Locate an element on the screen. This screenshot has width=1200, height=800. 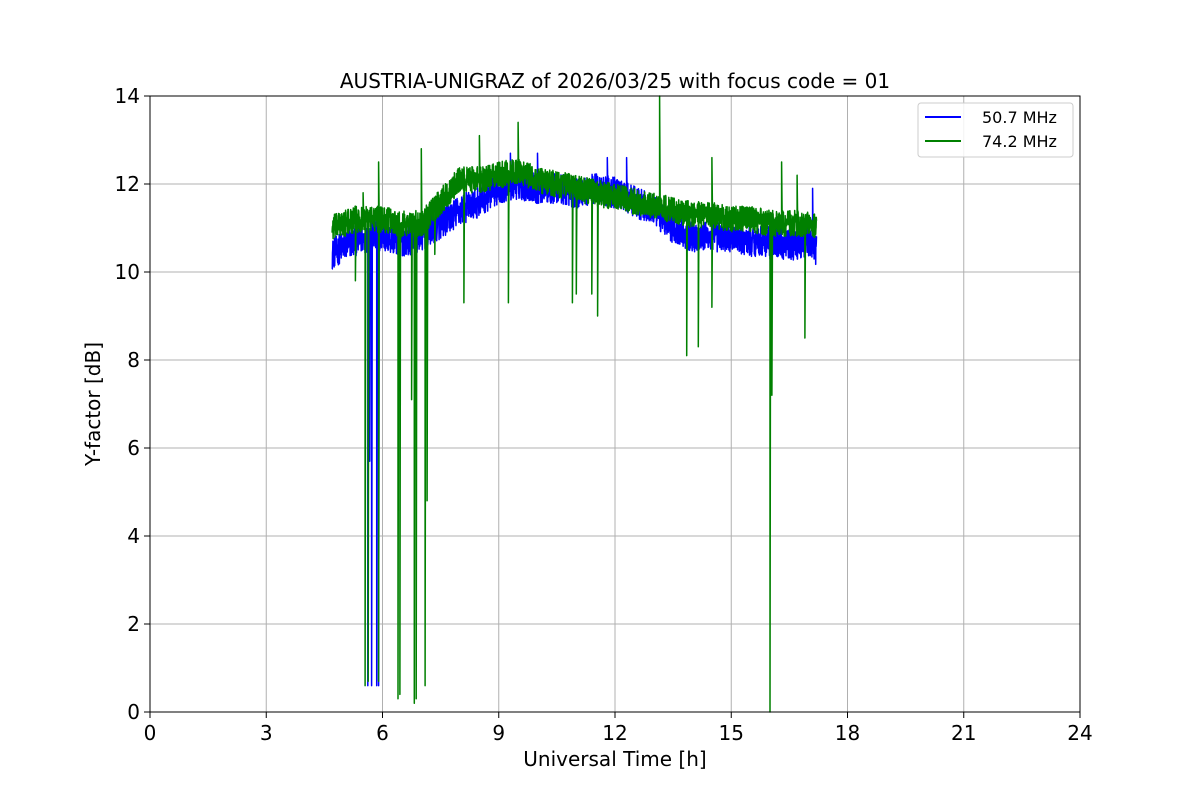
x-tick-label: 12 is located at coordinates (614, 733).